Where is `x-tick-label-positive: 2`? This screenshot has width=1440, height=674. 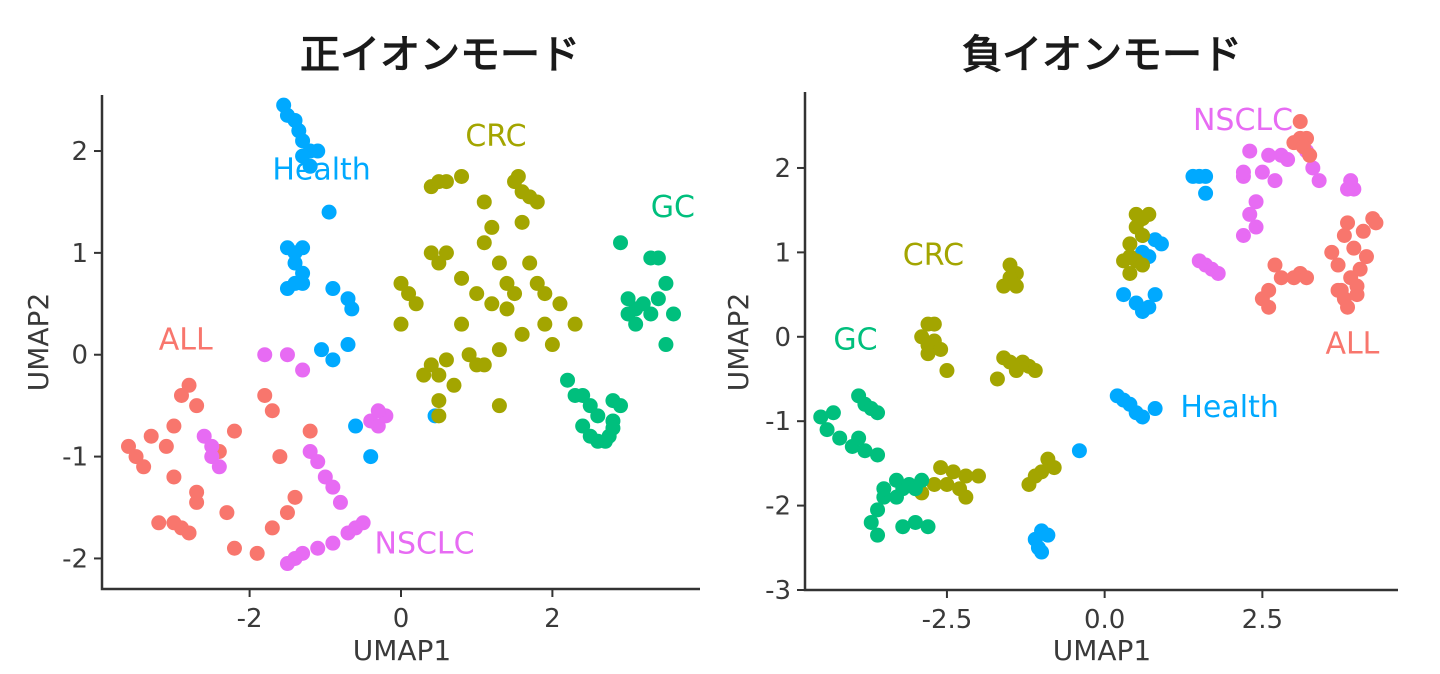 x-tick-label-positive: 2 is located at coordinates (552, 619).